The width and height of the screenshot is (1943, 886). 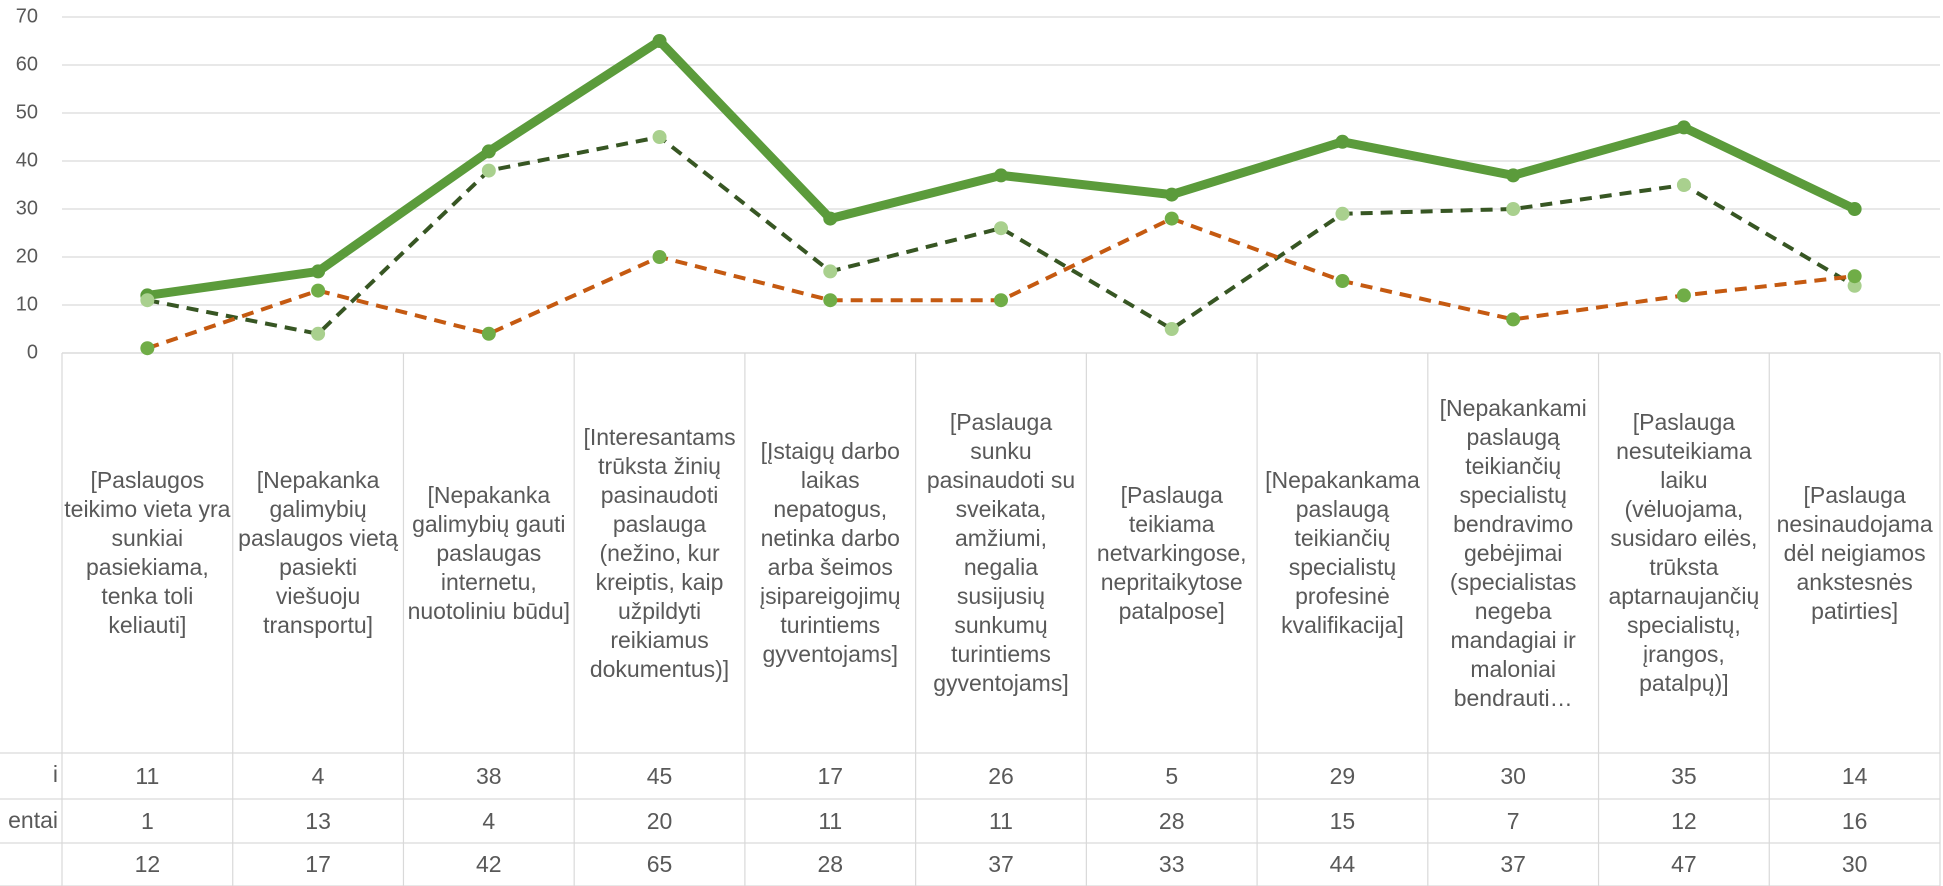 What do you see at coordinates (659, 775) in the screenshot?
I see `table-value: 45` at bounding box center [659, 775].